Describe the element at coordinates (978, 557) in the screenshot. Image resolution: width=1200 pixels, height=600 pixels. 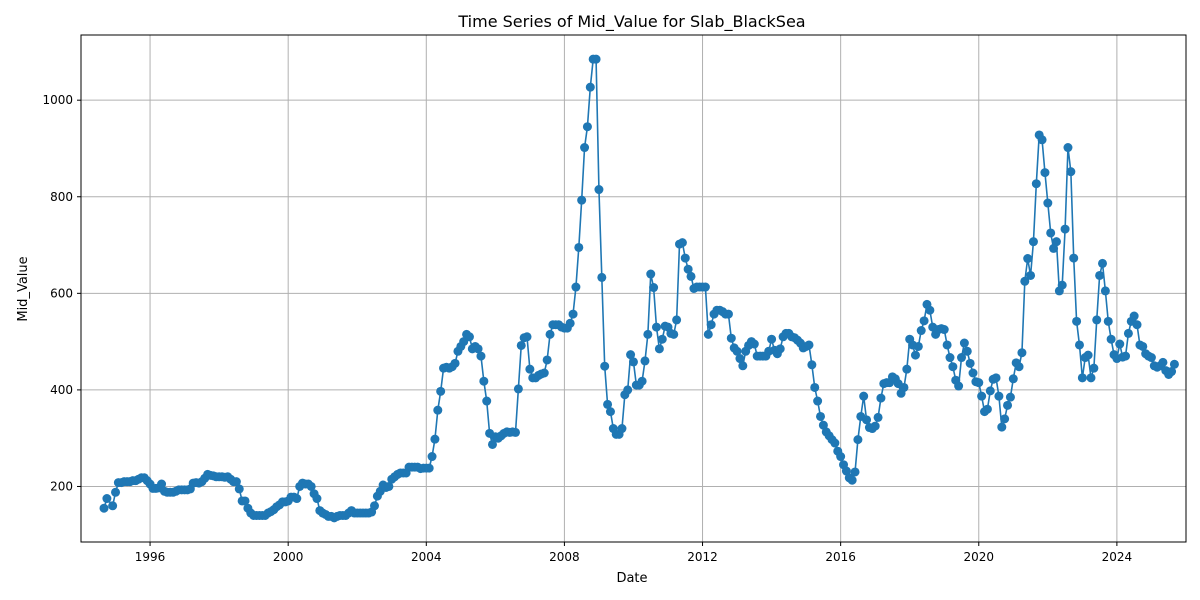
I see `x-tick-label: 2020` at that location.